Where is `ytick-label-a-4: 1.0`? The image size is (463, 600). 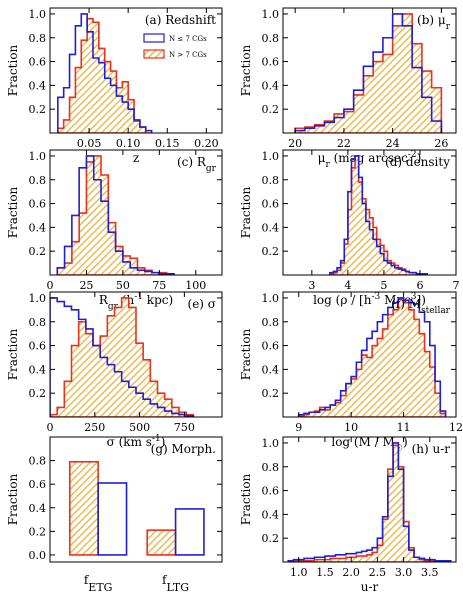
ytick-label-a-4: 1.0 is located at coordinates (38, 14).